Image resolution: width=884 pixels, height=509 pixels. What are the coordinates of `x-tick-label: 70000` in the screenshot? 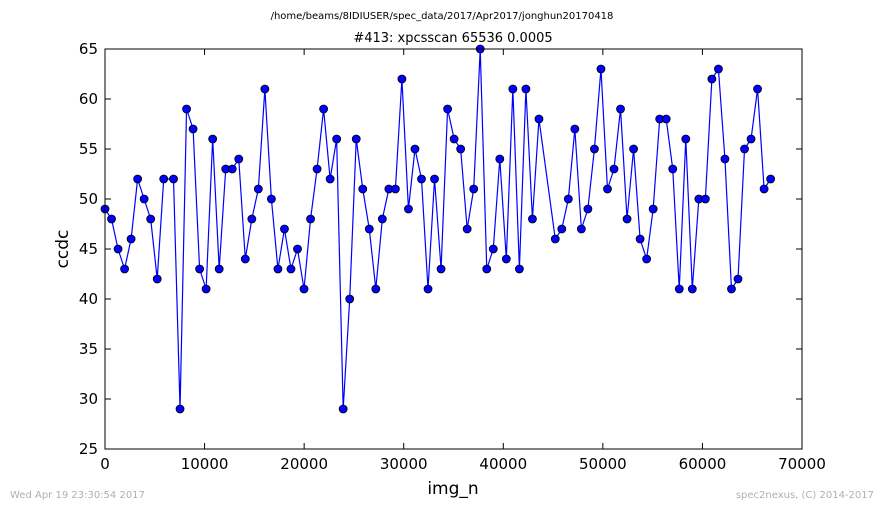 It's located at (802, 464).